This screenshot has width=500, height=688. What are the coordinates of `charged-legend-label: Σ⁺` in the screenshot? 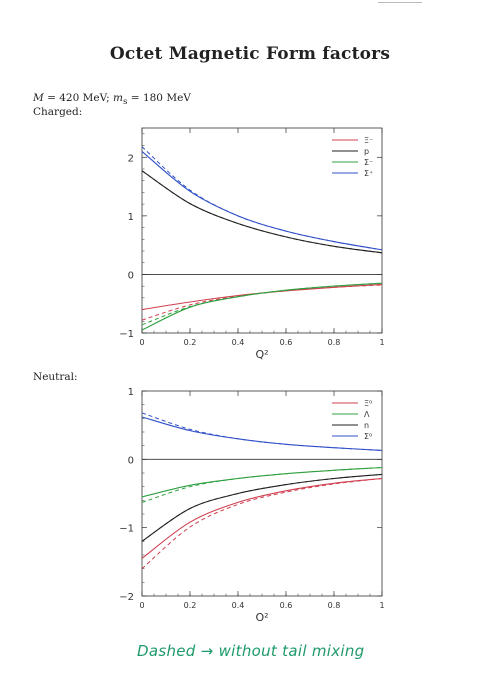 It's located at (368, 173).